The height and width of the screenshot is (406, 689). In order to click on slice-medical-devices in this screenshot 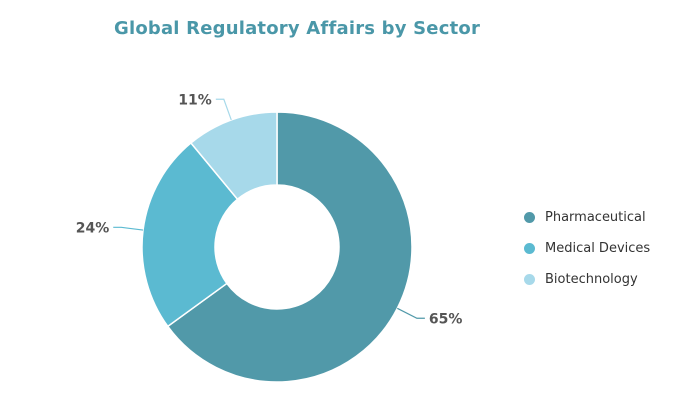, I will do `click(190, 234)`.